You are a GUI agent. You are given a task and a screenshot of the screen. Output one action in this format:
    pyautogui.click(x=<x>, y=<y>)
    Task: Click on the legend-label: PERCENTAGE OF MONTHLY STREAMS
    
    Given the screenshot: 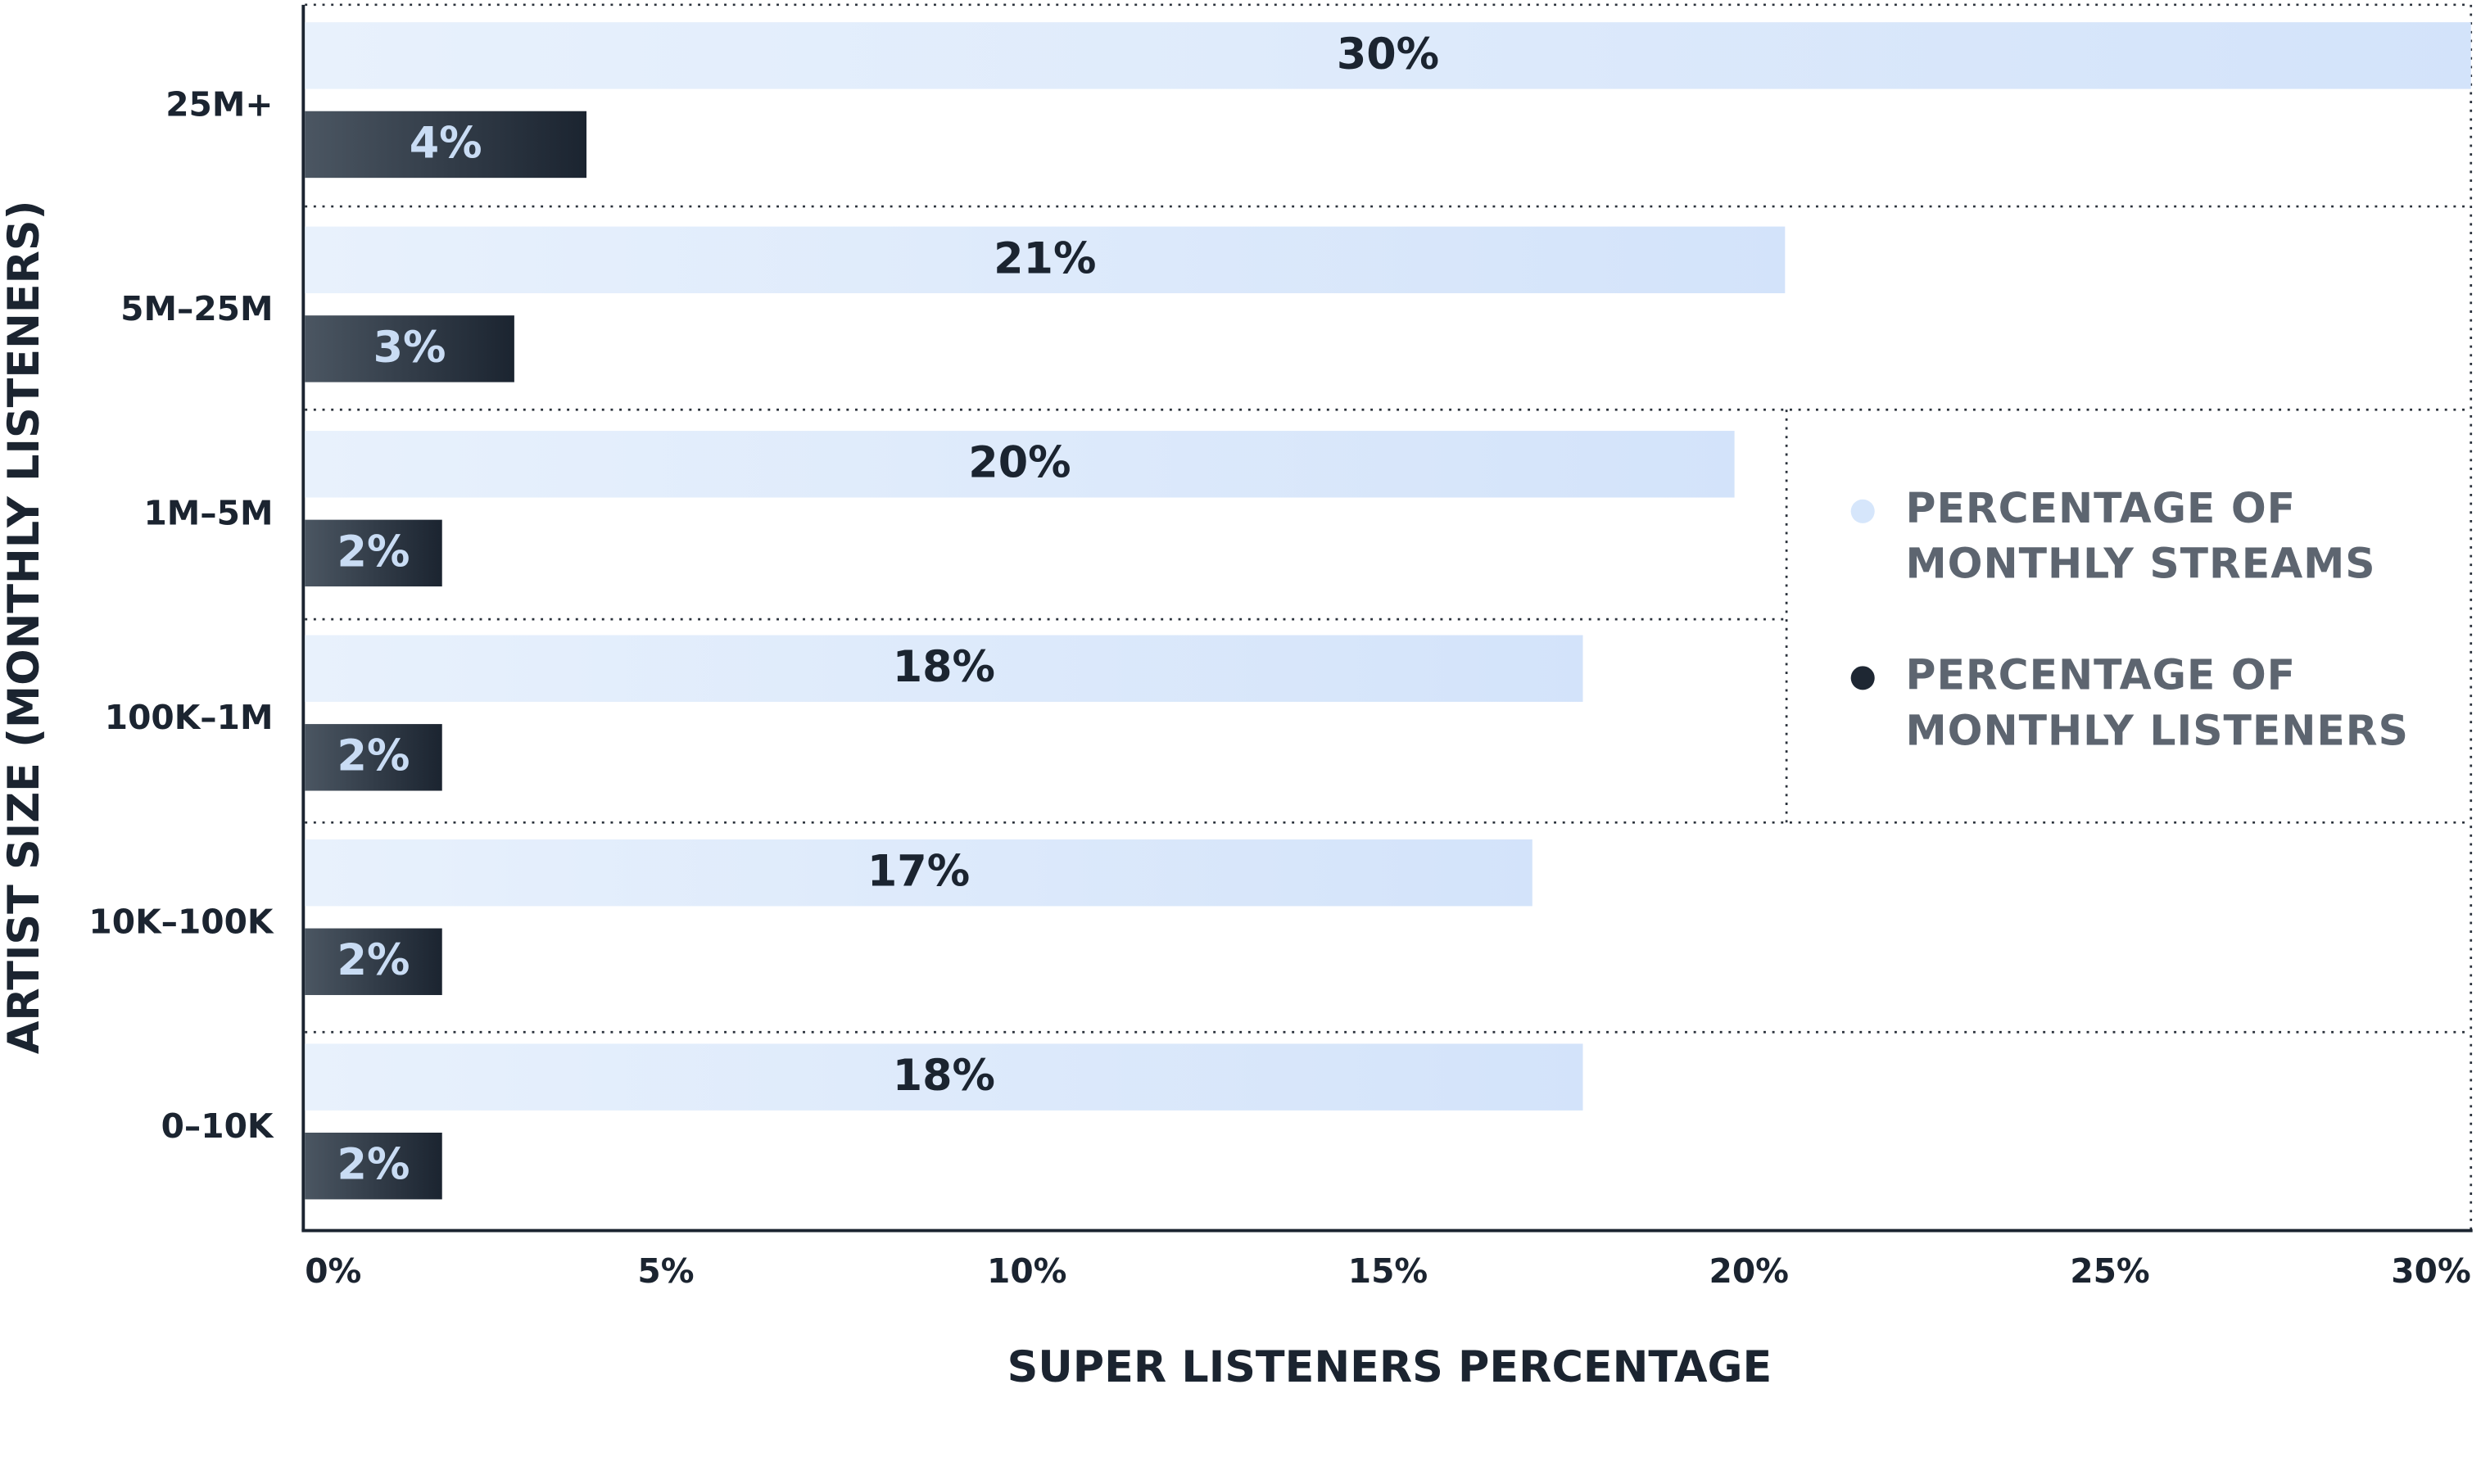 What is the action you would take?
    pyautogui.click(x=2140, y=538)
    